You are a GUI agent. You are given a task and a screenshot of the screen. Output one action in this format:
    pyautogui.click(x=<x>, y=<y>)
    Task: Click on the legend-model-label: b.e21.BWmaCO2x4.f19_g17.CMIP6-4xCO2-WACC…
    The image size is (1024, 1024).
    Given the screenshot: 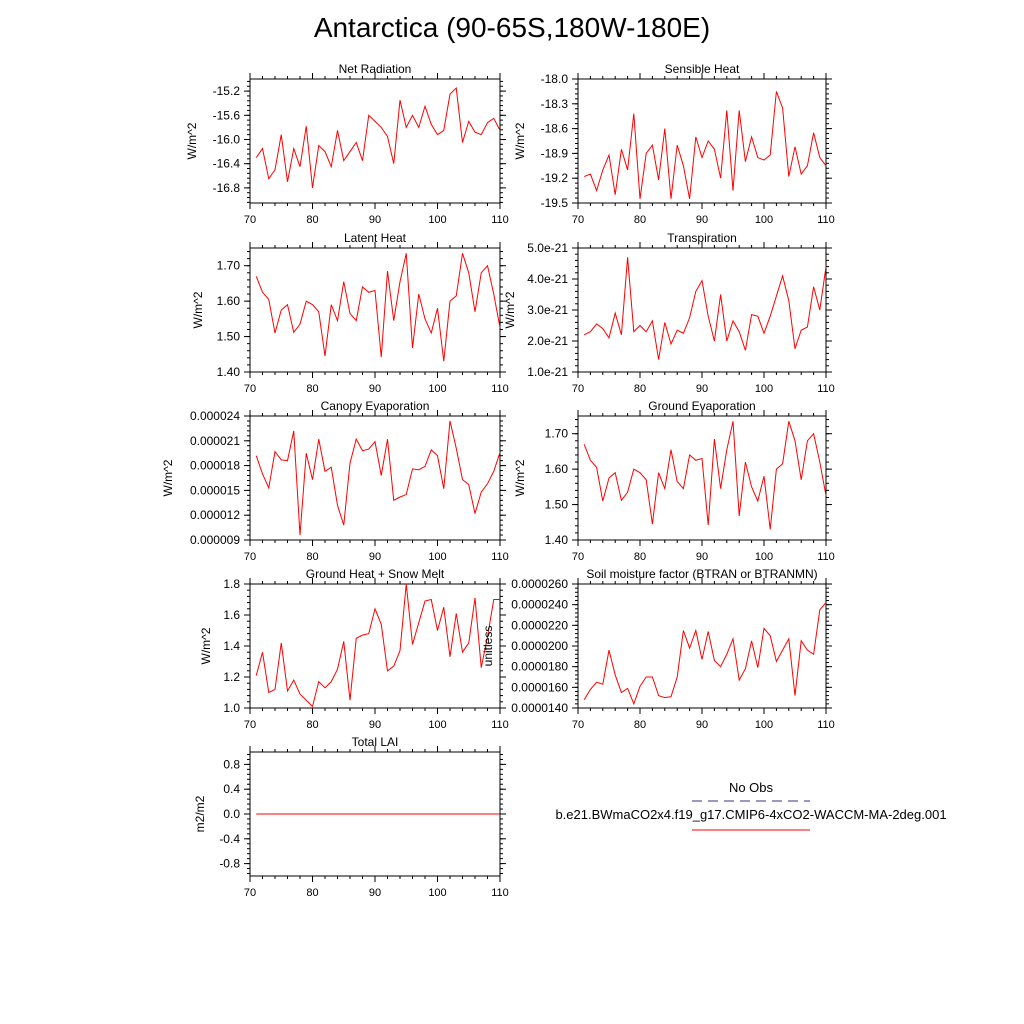 What is the action you would take?
    pyautogui.click(x=750, y=814)
    